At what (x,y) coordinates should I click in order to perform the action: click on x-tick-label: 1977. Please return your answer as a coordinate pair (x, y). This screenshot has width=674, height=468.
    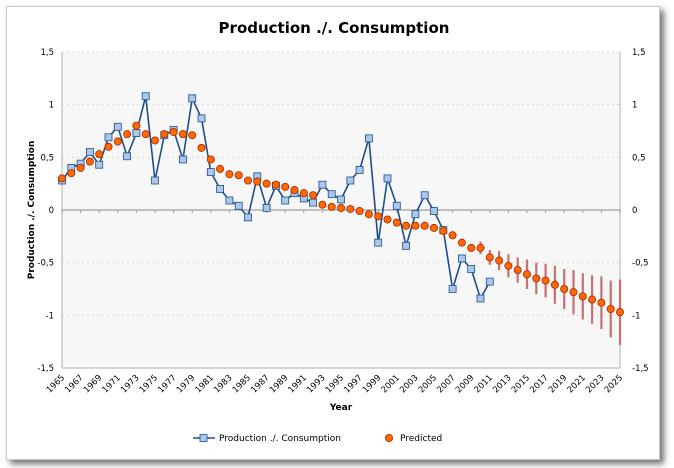
    Looking at the image, I should click on (167, 384).